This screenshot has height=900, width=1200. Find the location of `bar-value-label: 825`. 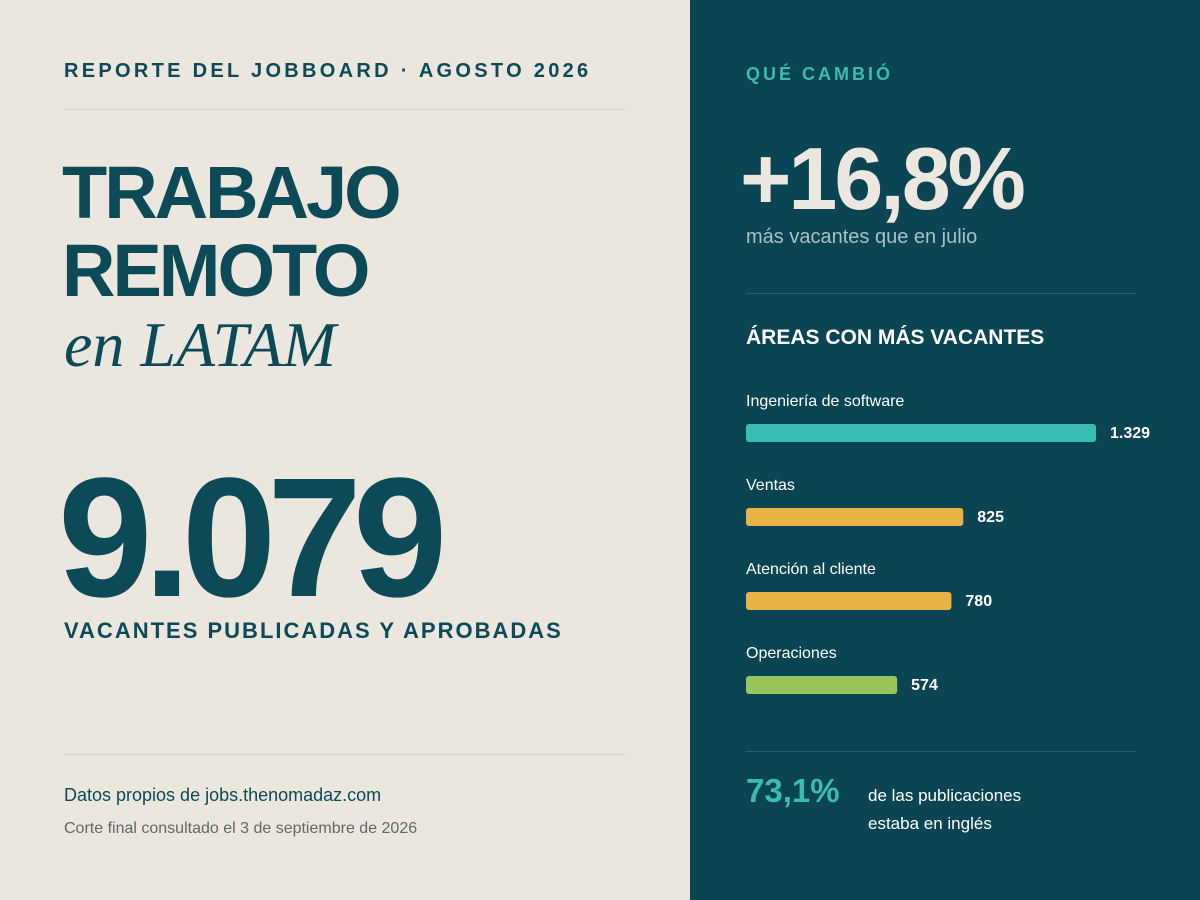

bar-value-label: 825 is located at coordinates (990, 517).